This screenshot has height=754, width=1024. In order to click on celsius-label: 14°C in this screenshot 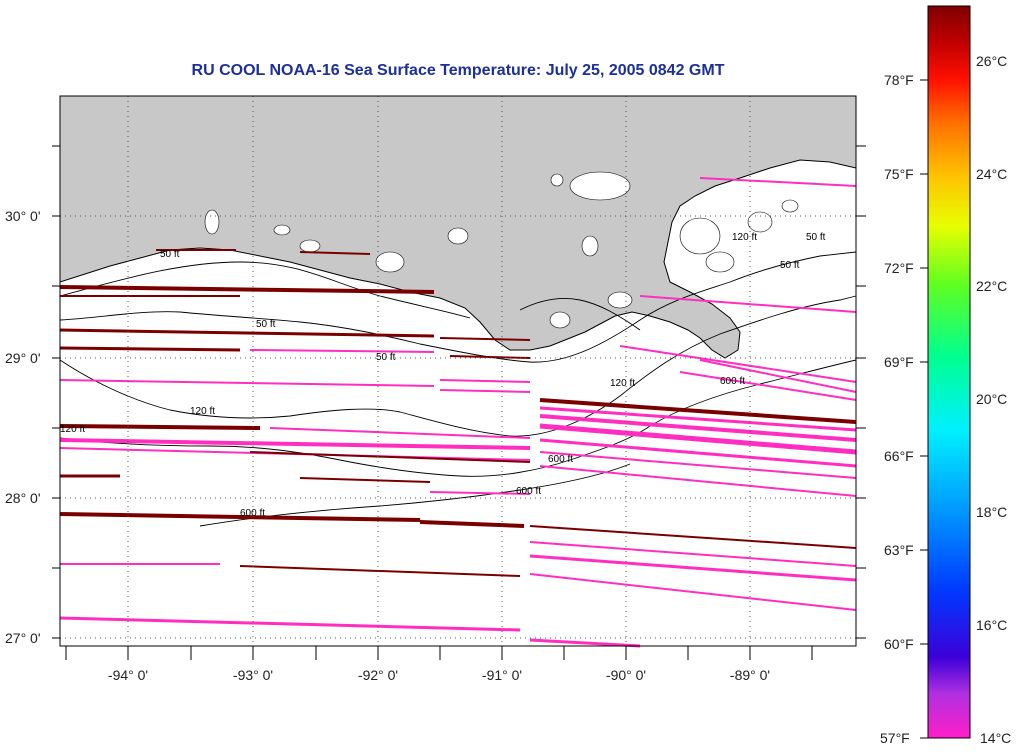, I will do `click(995, 738)`.